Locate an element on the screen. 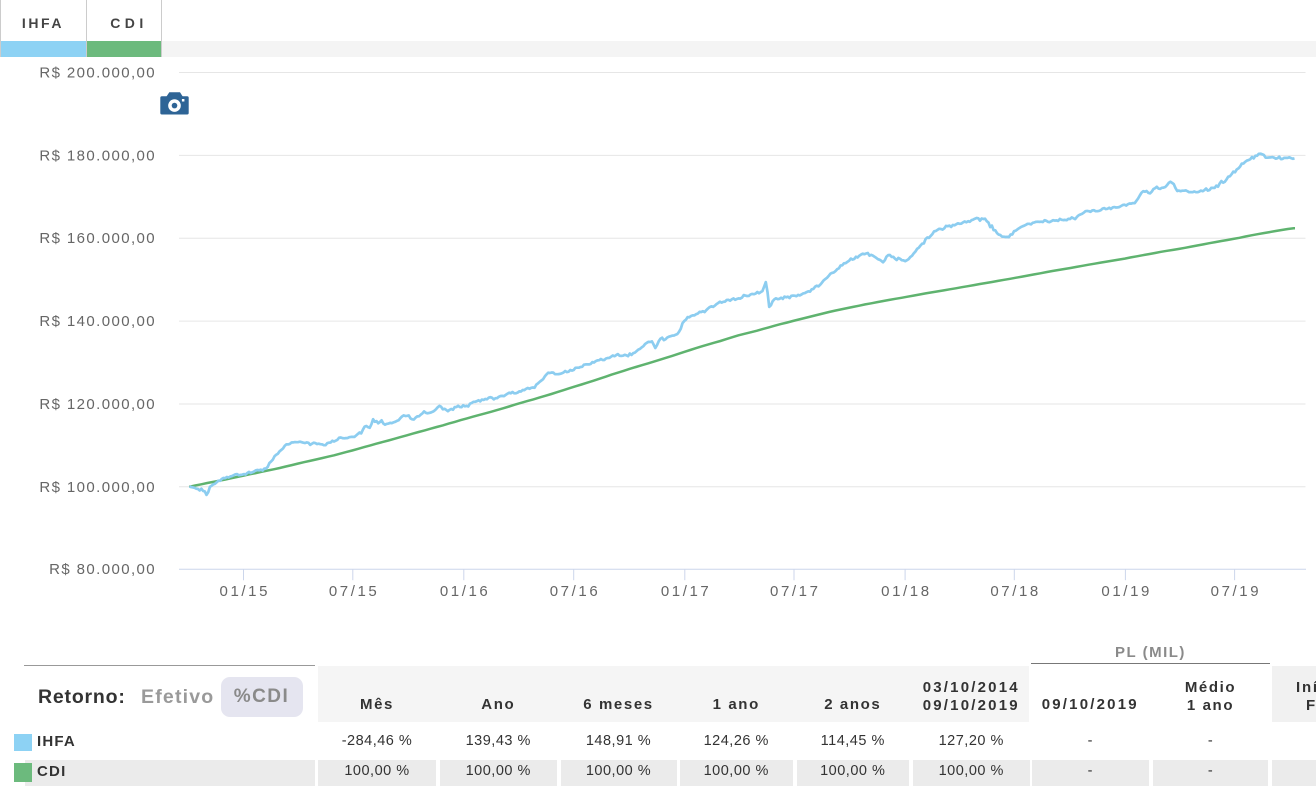 The height and width of the screenshot is (793, 1316). svg-text: R$ 200.000,00 is located at coordinates (97, 73).